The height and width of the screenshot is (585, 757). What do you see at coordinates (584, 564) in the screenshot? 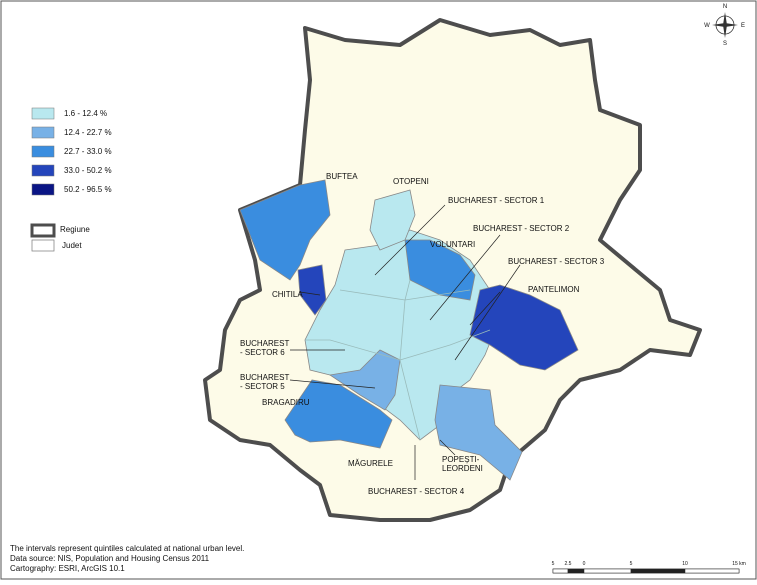
I see `scale-label: 0` at bounding box center [584, 564].